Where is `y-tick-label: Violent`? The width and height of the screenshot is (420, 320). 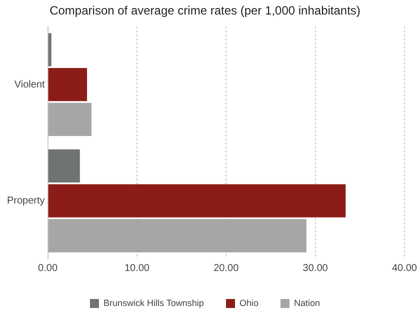
y-tick-label: Violent is located at coordinates (30, 84).